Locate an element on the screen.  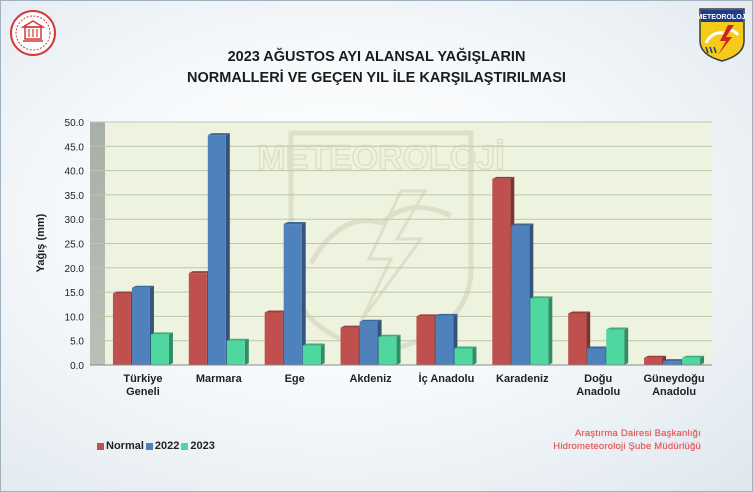
y-tick-label: 45.0 is located at coordinates (75, 147).